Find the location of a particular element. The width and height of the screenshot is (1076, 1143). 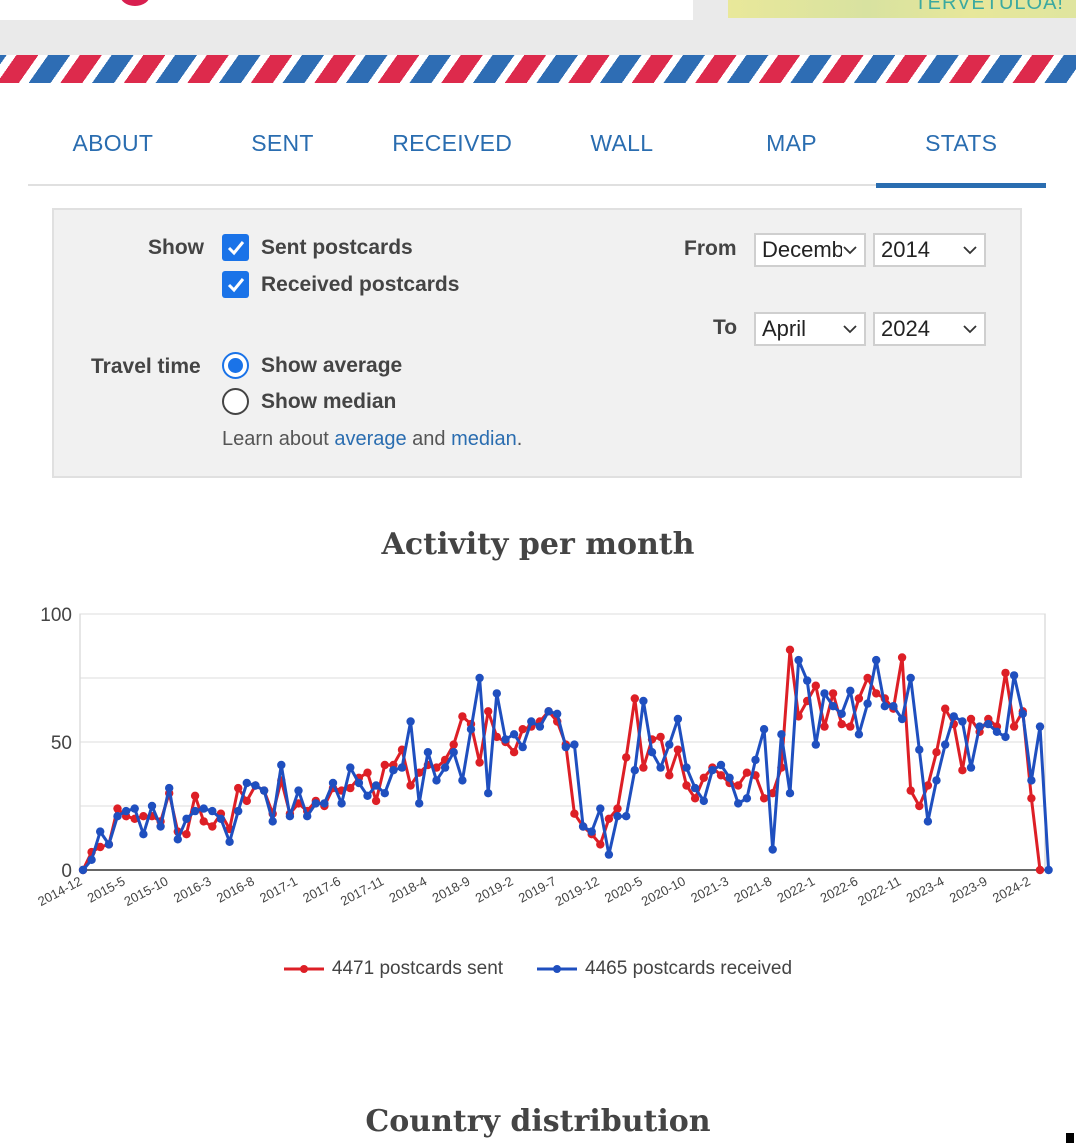

show-label: Show is located at coordinates (176, 247).